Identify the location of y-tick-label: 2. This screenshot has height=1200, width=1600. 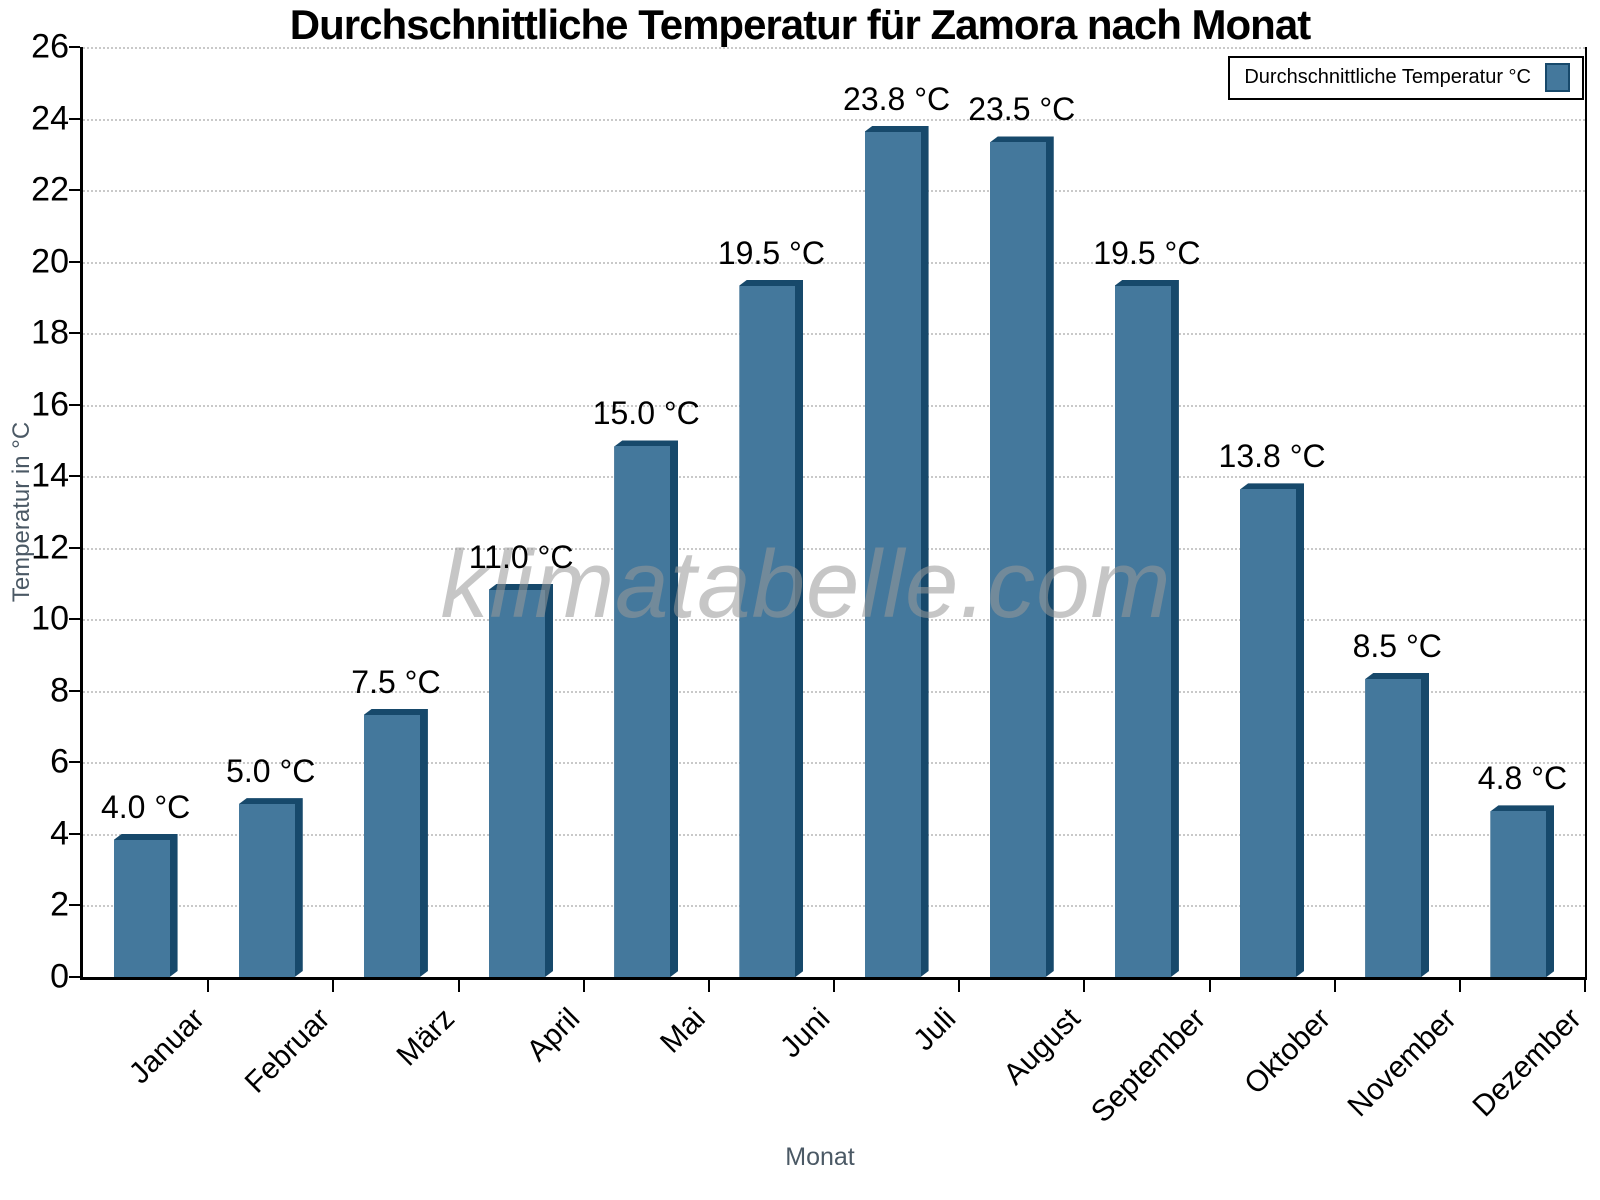
(59, 904).